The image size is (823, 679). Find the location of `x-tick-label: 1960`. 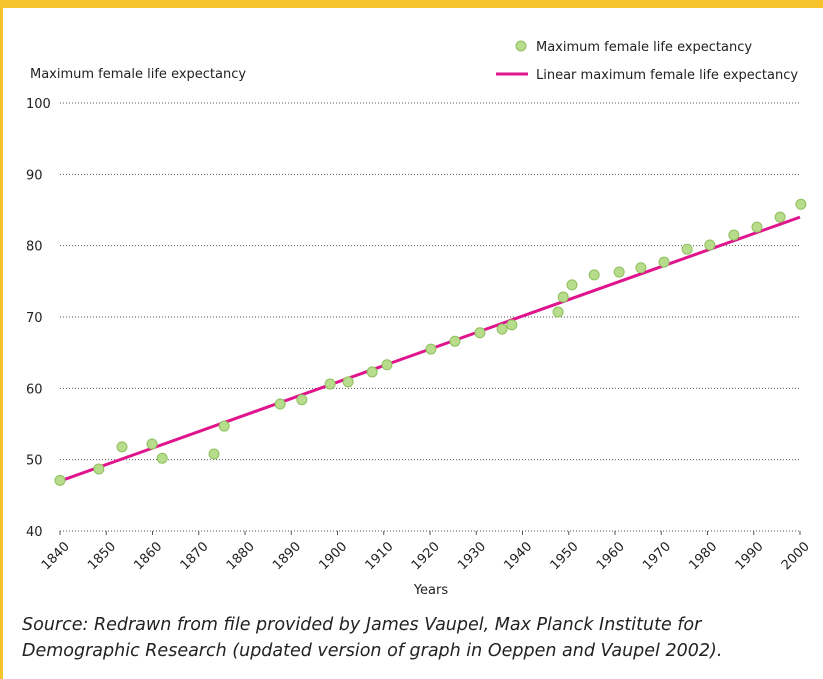

x-tick-label: 1960 is located at coordinates (611, 556).